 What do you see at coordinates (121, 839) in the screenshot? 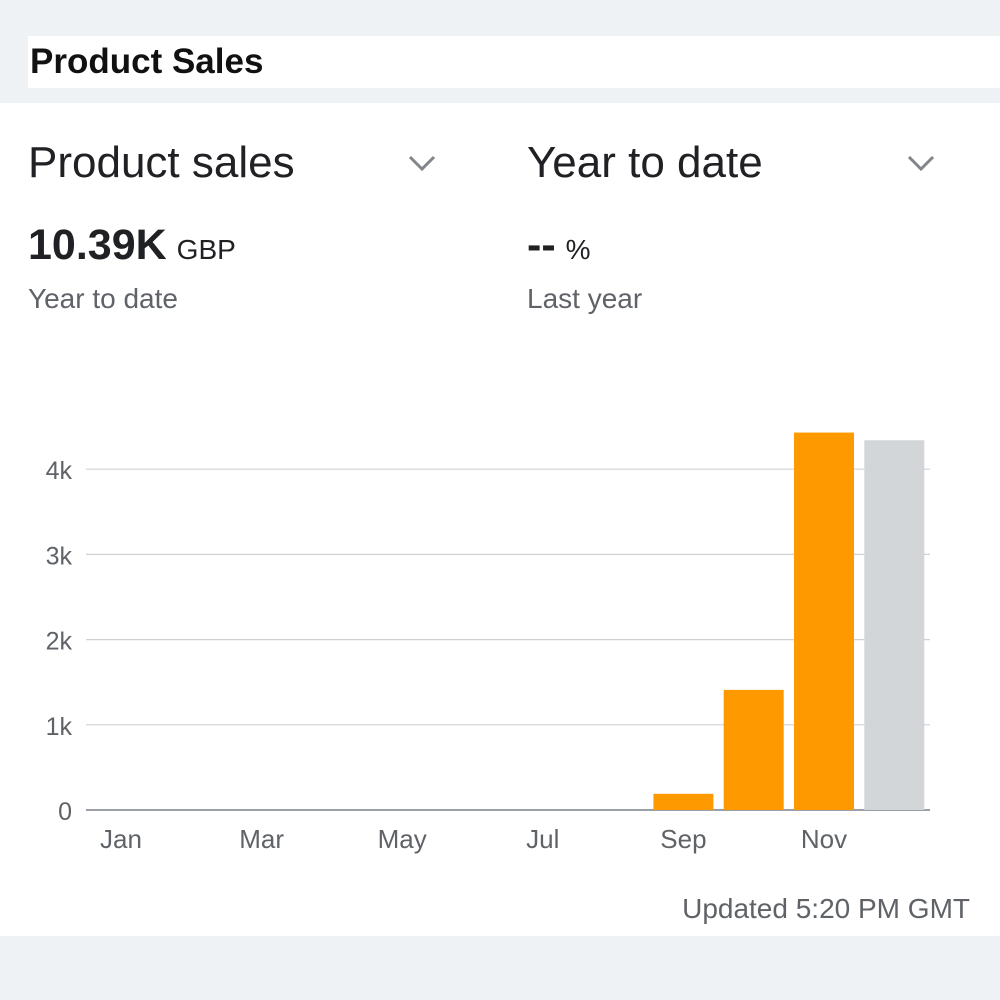
I see `x-tick-label: Jan` at bounding box center [121, 839].